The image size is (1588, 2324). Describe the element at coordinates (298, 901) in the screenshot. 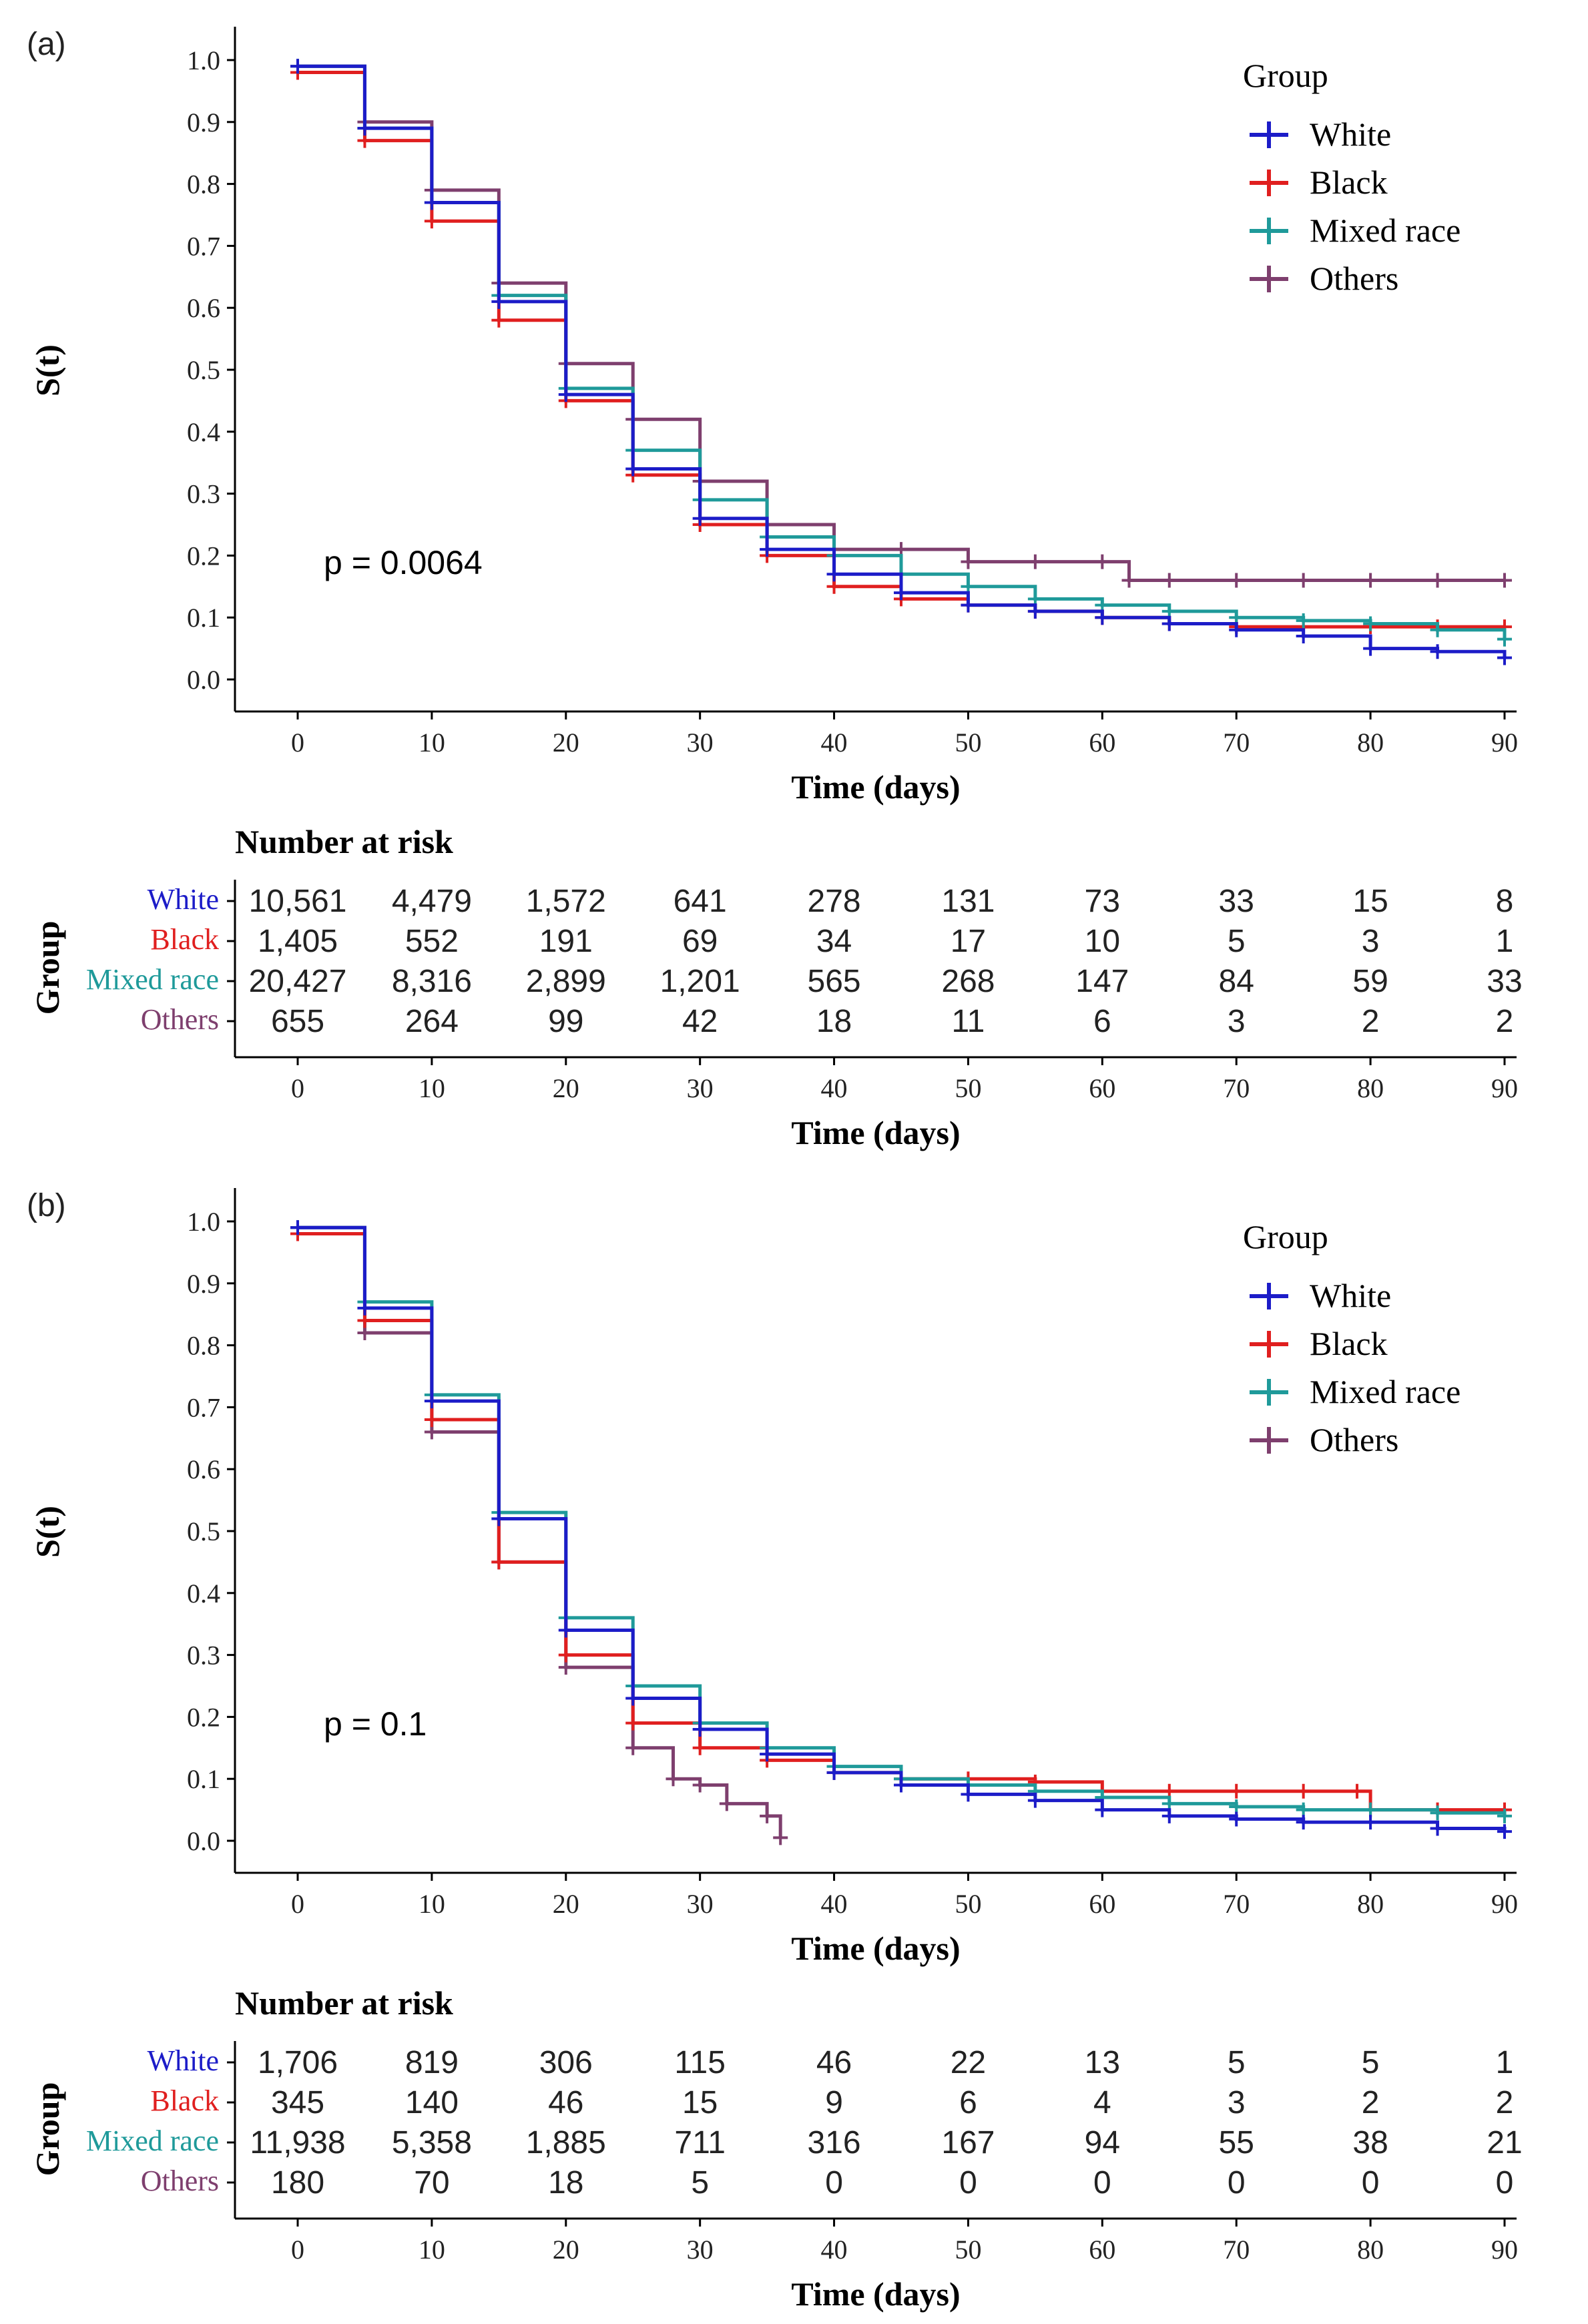

I see `risk-count-cell: 10,561` at that location.